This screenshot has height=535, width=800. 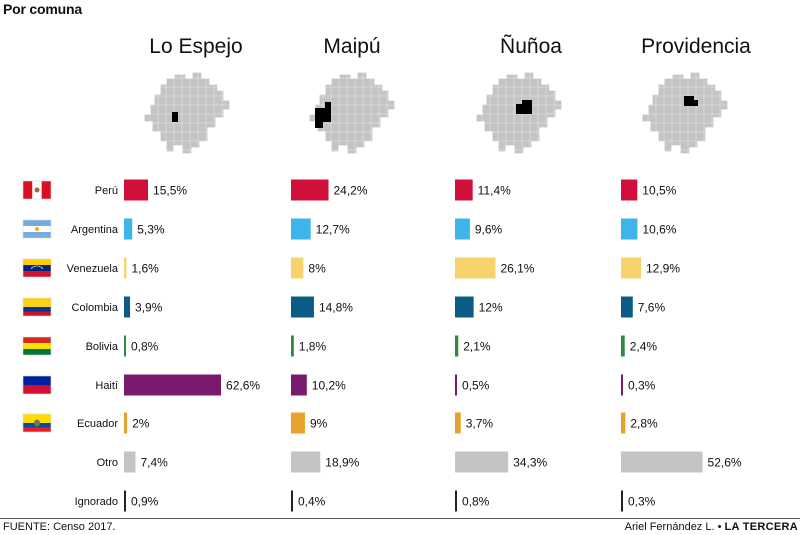 What do you see at coordinates (685, 113) in the screenshot?
I see `santiago-map-providencia` at bounding box center [685, 113].